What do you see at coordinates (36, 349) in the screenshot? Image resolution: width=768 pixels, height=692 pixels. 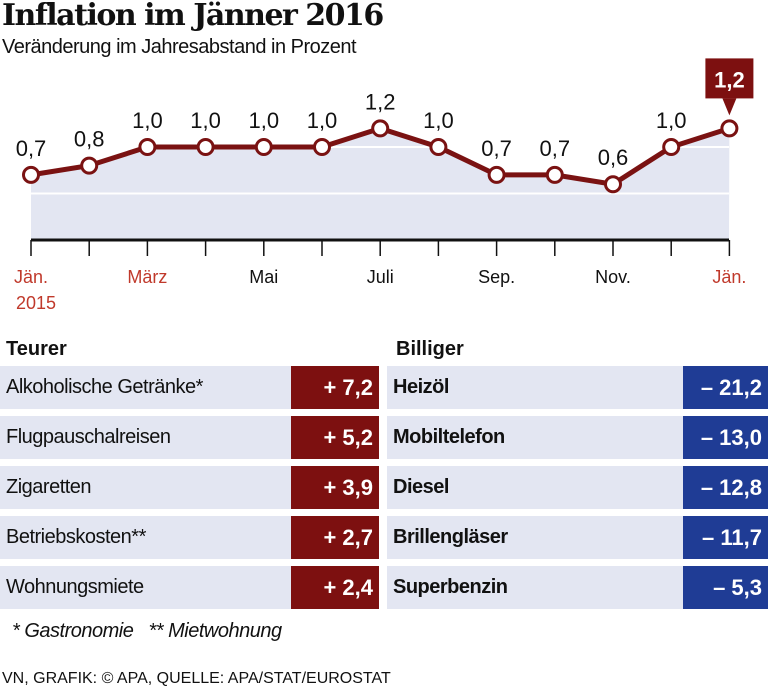 I see `teurer-header: Teurer` at bounding box center [36, 349].